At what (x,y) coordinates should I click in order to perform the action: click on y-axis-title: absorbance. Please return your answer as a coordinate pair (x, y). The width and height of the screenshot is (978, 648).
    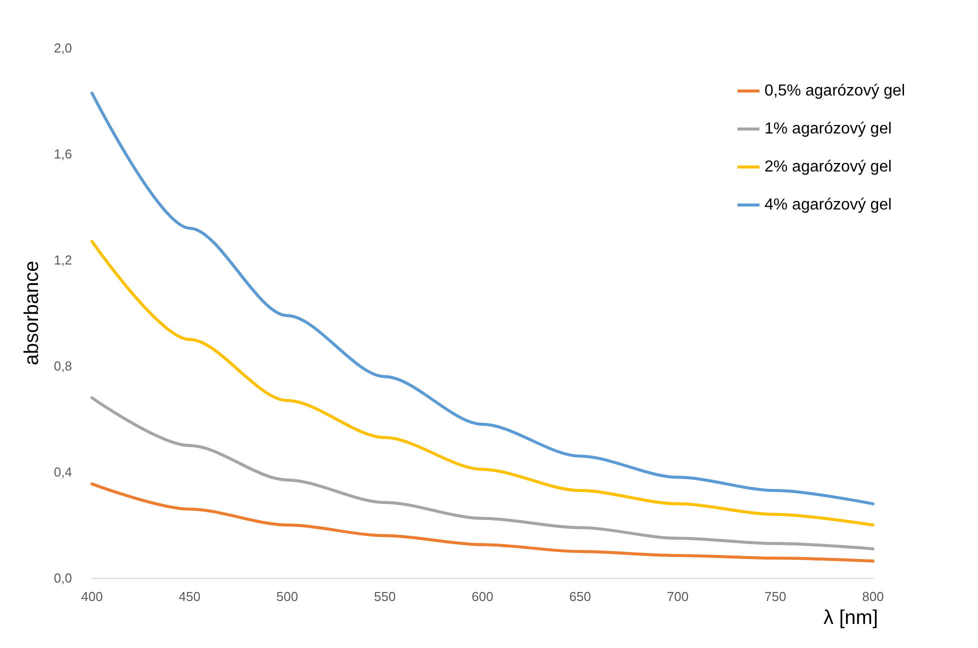
    Looking at the image, I should click on (32, 313).